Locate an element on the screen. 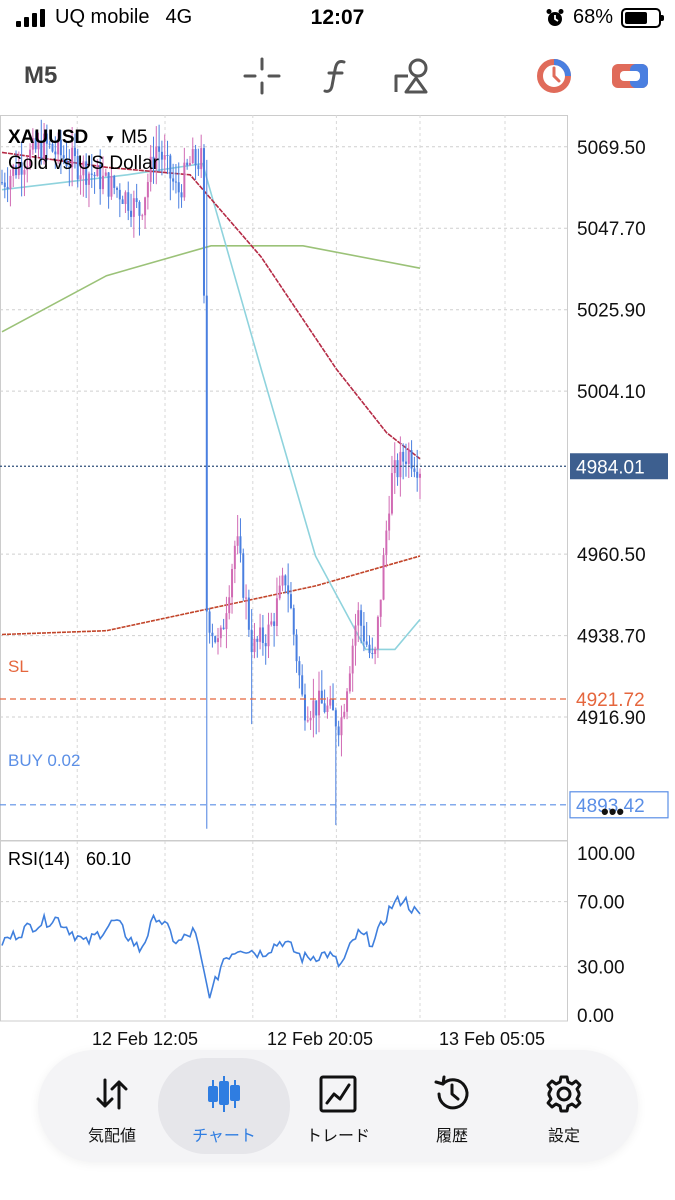 This screenshot has height=1200, width=675. nav-chart: チャート is located at coordinates (224, 1106).